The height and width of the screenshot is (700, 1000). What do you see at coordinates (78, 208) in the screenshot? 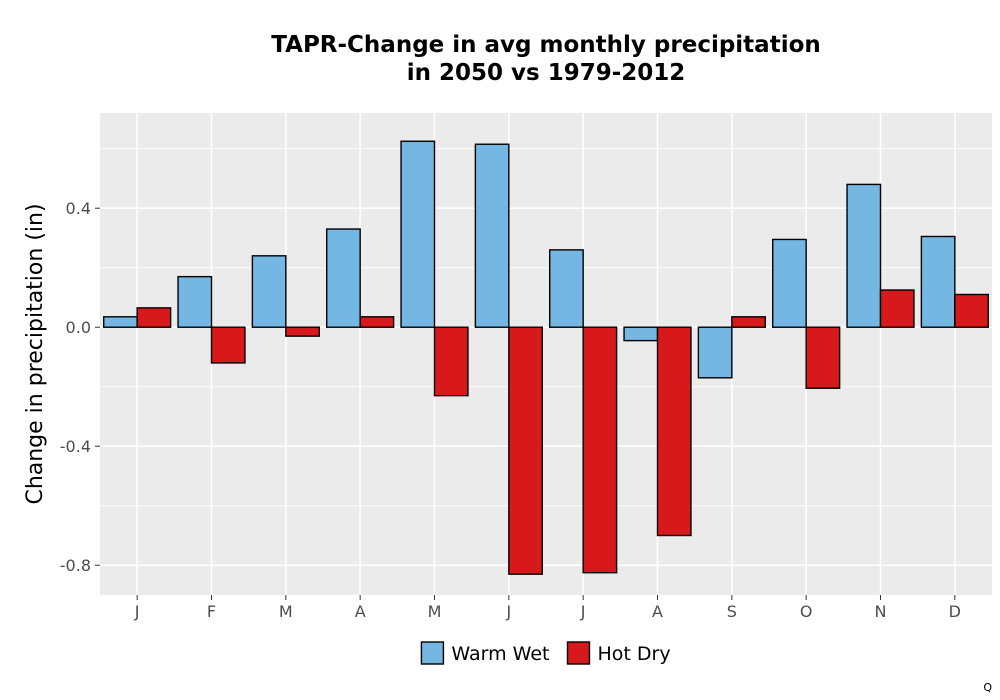
I see `y-tick-label: 0.4` at bounding box center [78, 208].